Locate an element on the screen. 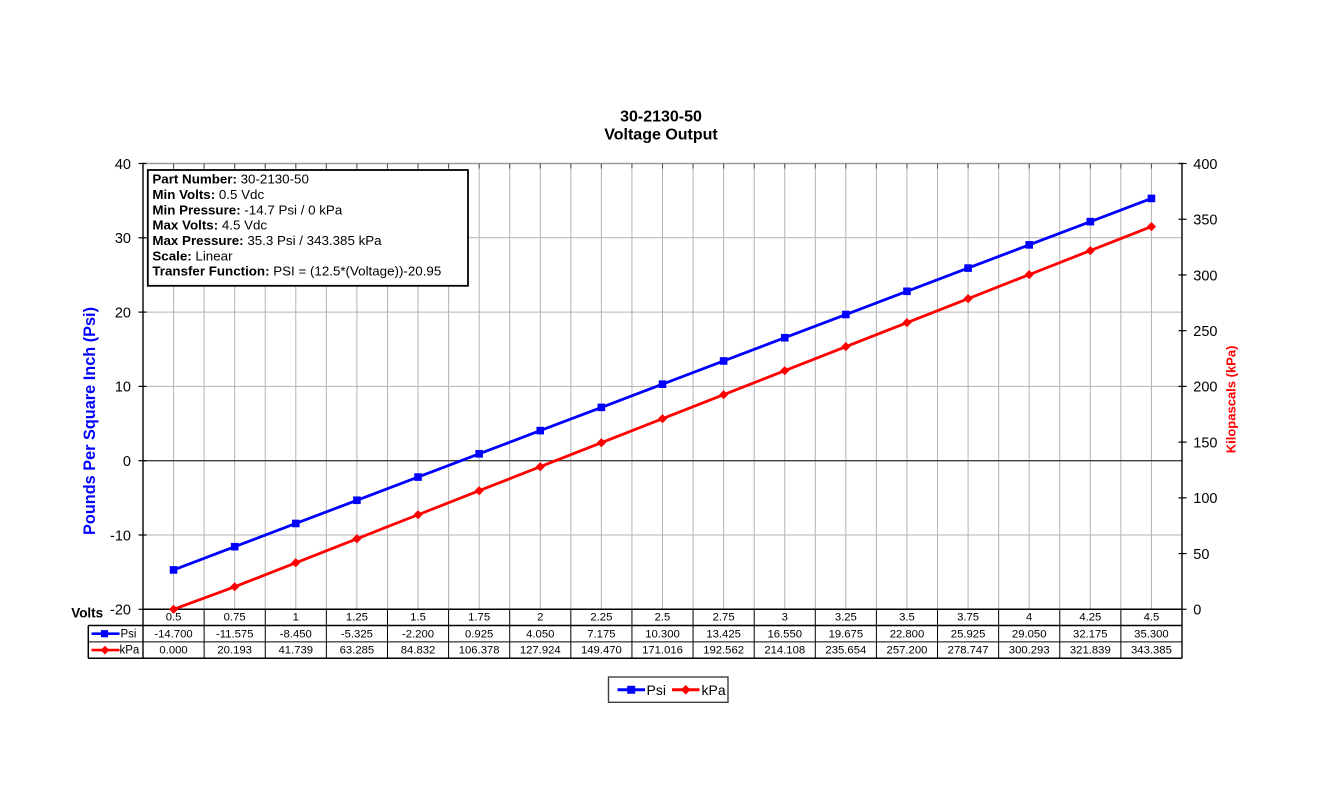  svg-text:Min Pressure: -14.7 Psi / 0 kP: Min Pressure: -14.7 Psi / 0 kPa is located at coordinates (247, 209).